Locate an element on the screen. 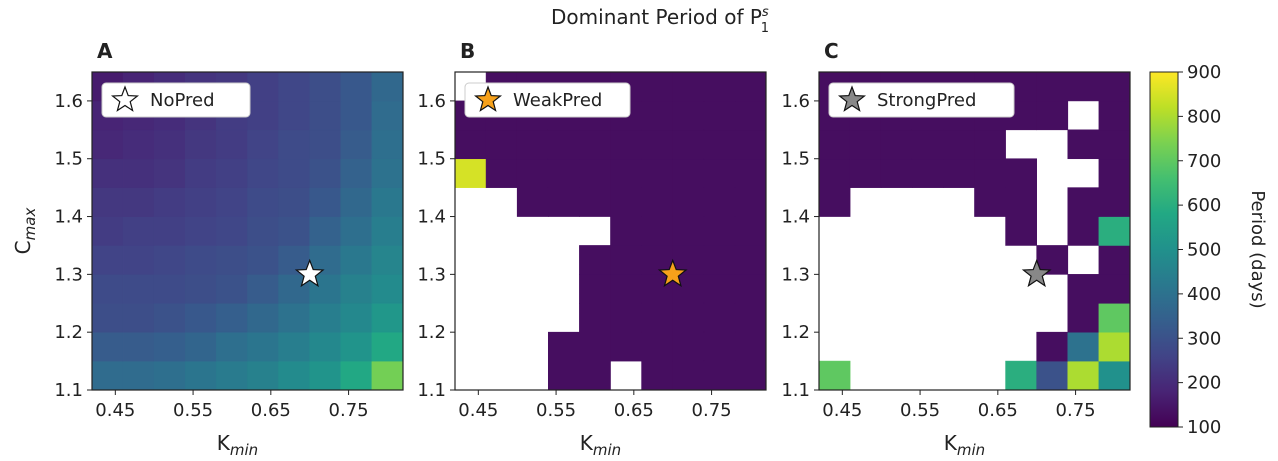 The height and width of the screenshot is (461, 1278). colorbar is located at coordinates (1164, 249).